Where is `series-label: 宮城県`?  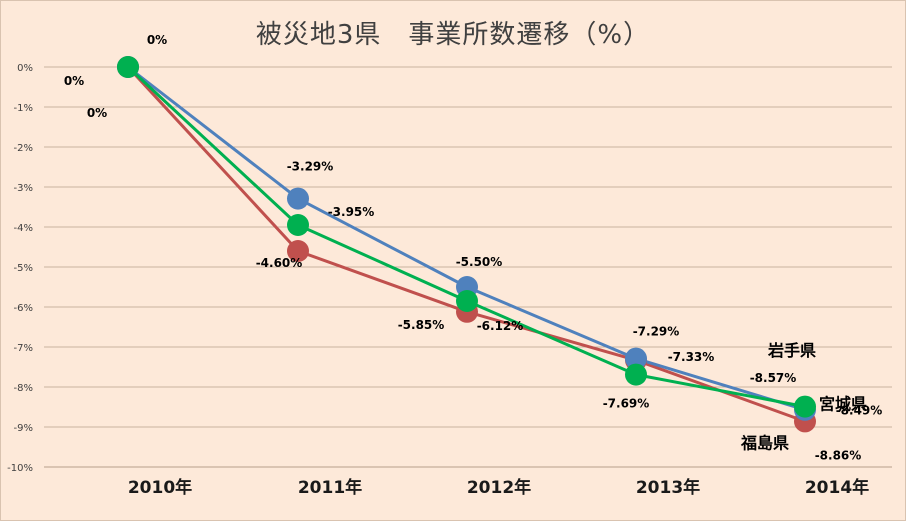 series-label: 宮城県 is located at coordinates (843, 403).